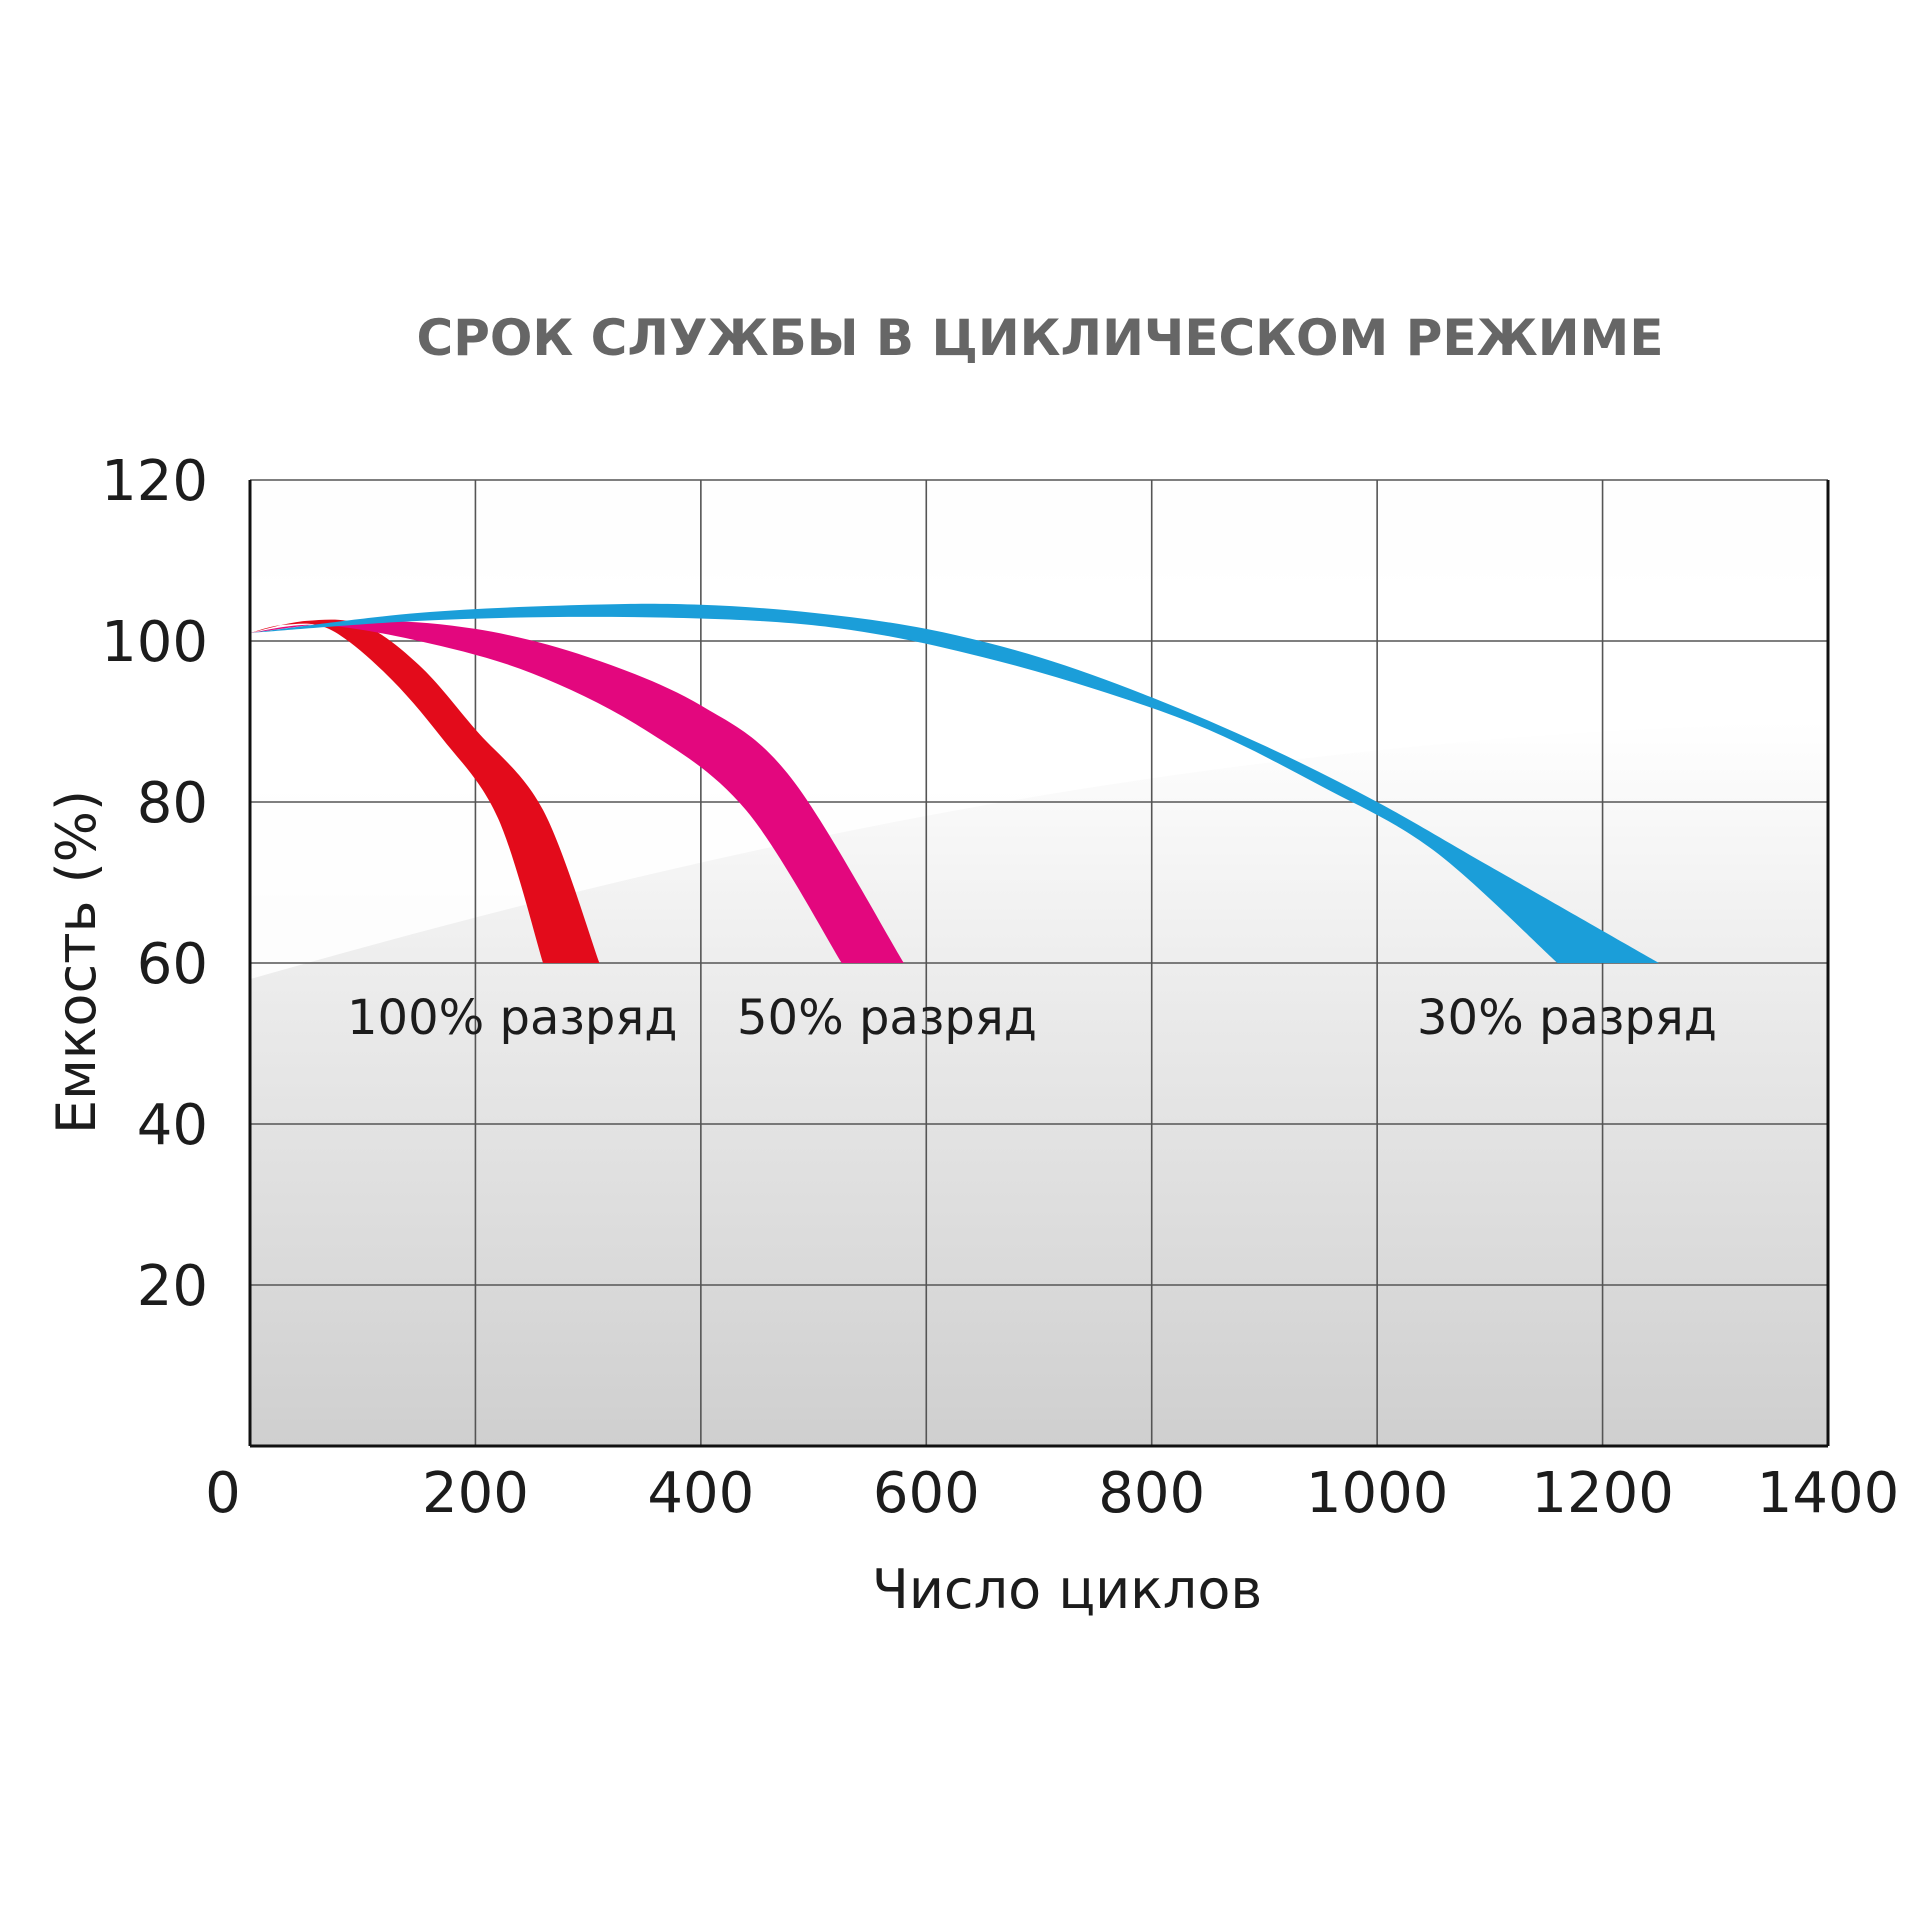 The height and width of the screenshot is (1920, 1920). Describe the element at coordinates (512, 1018) in the screenshot. I see `band-label-100-percent: 100% разряд` at that location.